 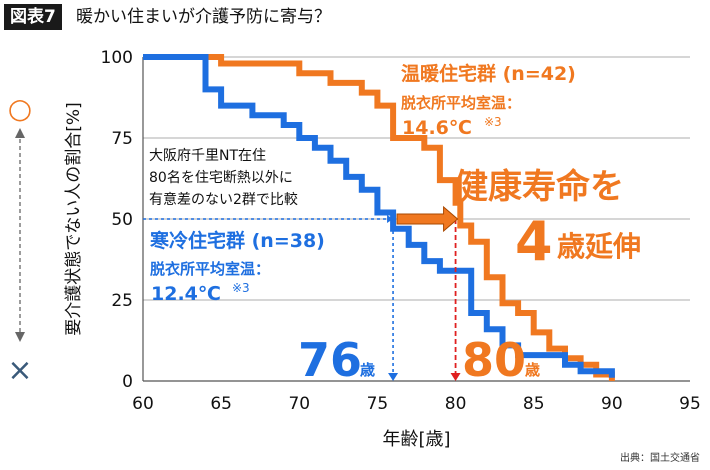 What do you see at coordinates (427, 219) in the screenshot?
I see `extension-arrow` at bounding box center [427, 219].